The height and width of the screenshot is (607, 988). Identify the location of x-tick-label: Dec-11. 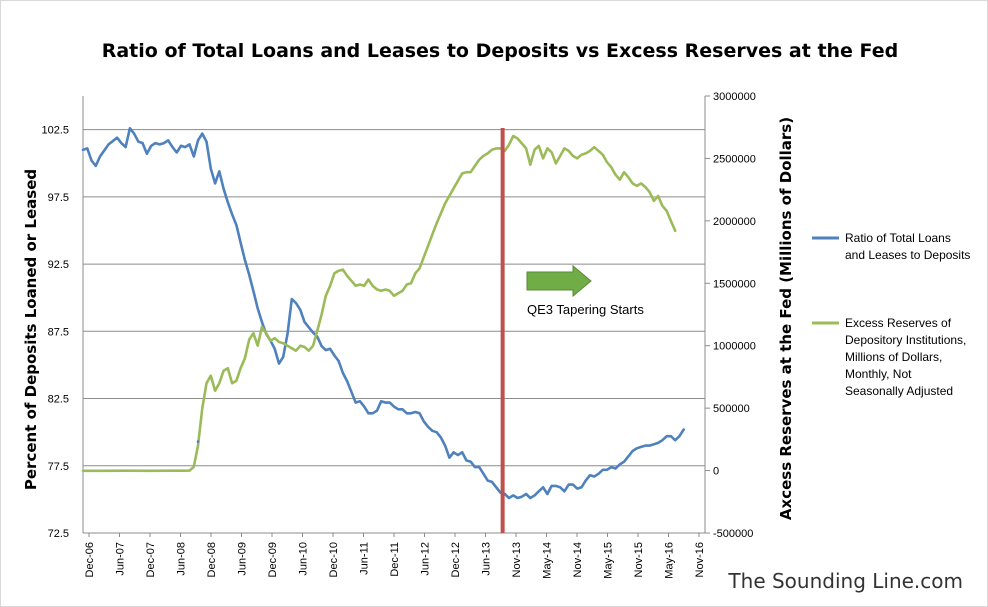
(395, 559).